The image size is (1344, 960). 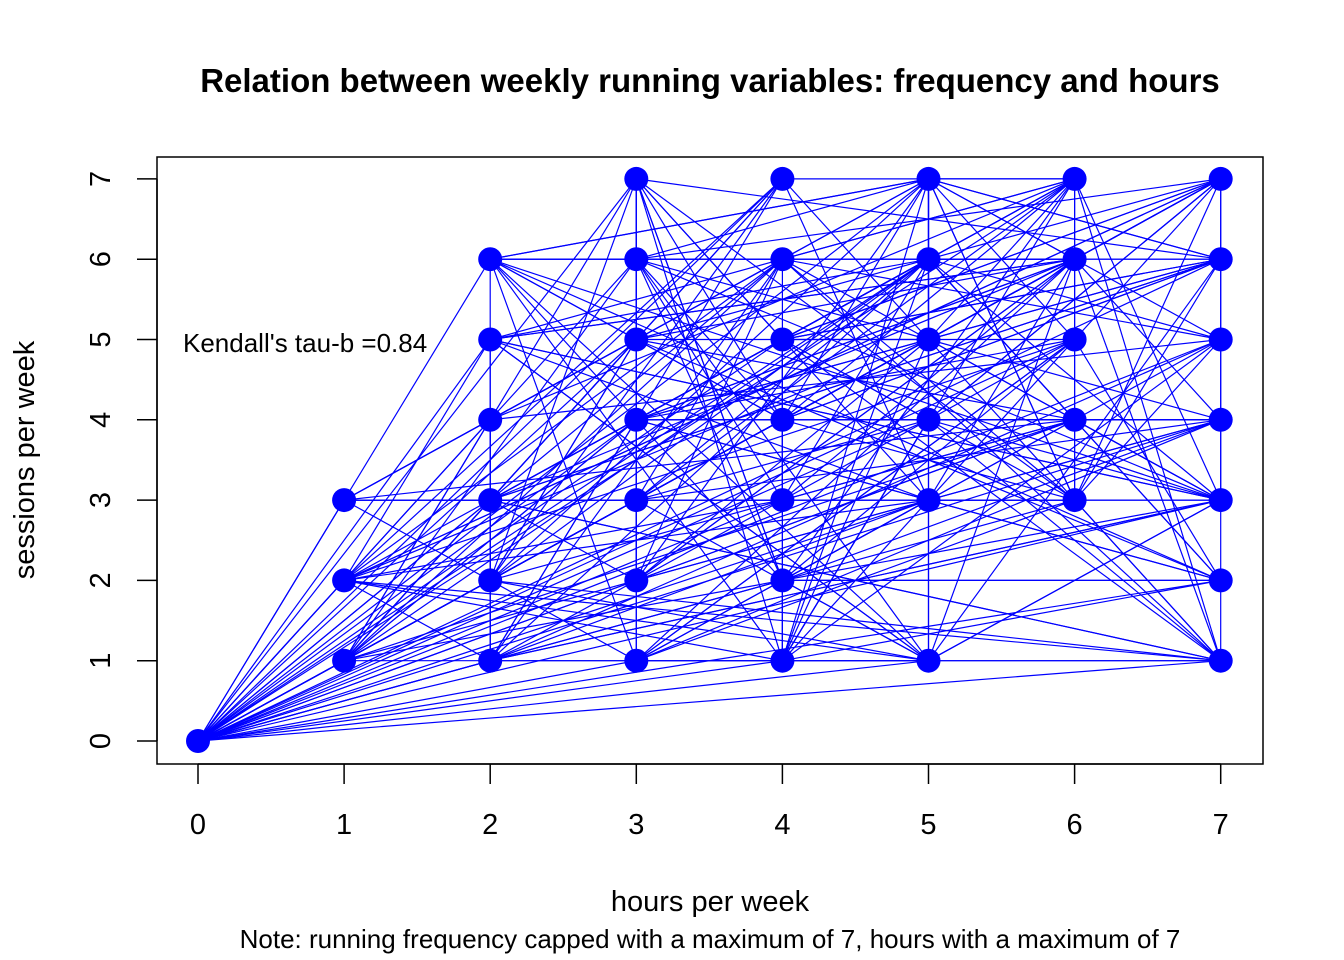 What do you see at coordinates (25, 459) in the screenshot?
I see `y-axis-label: sessions per week` at bounding box center [25, 459].